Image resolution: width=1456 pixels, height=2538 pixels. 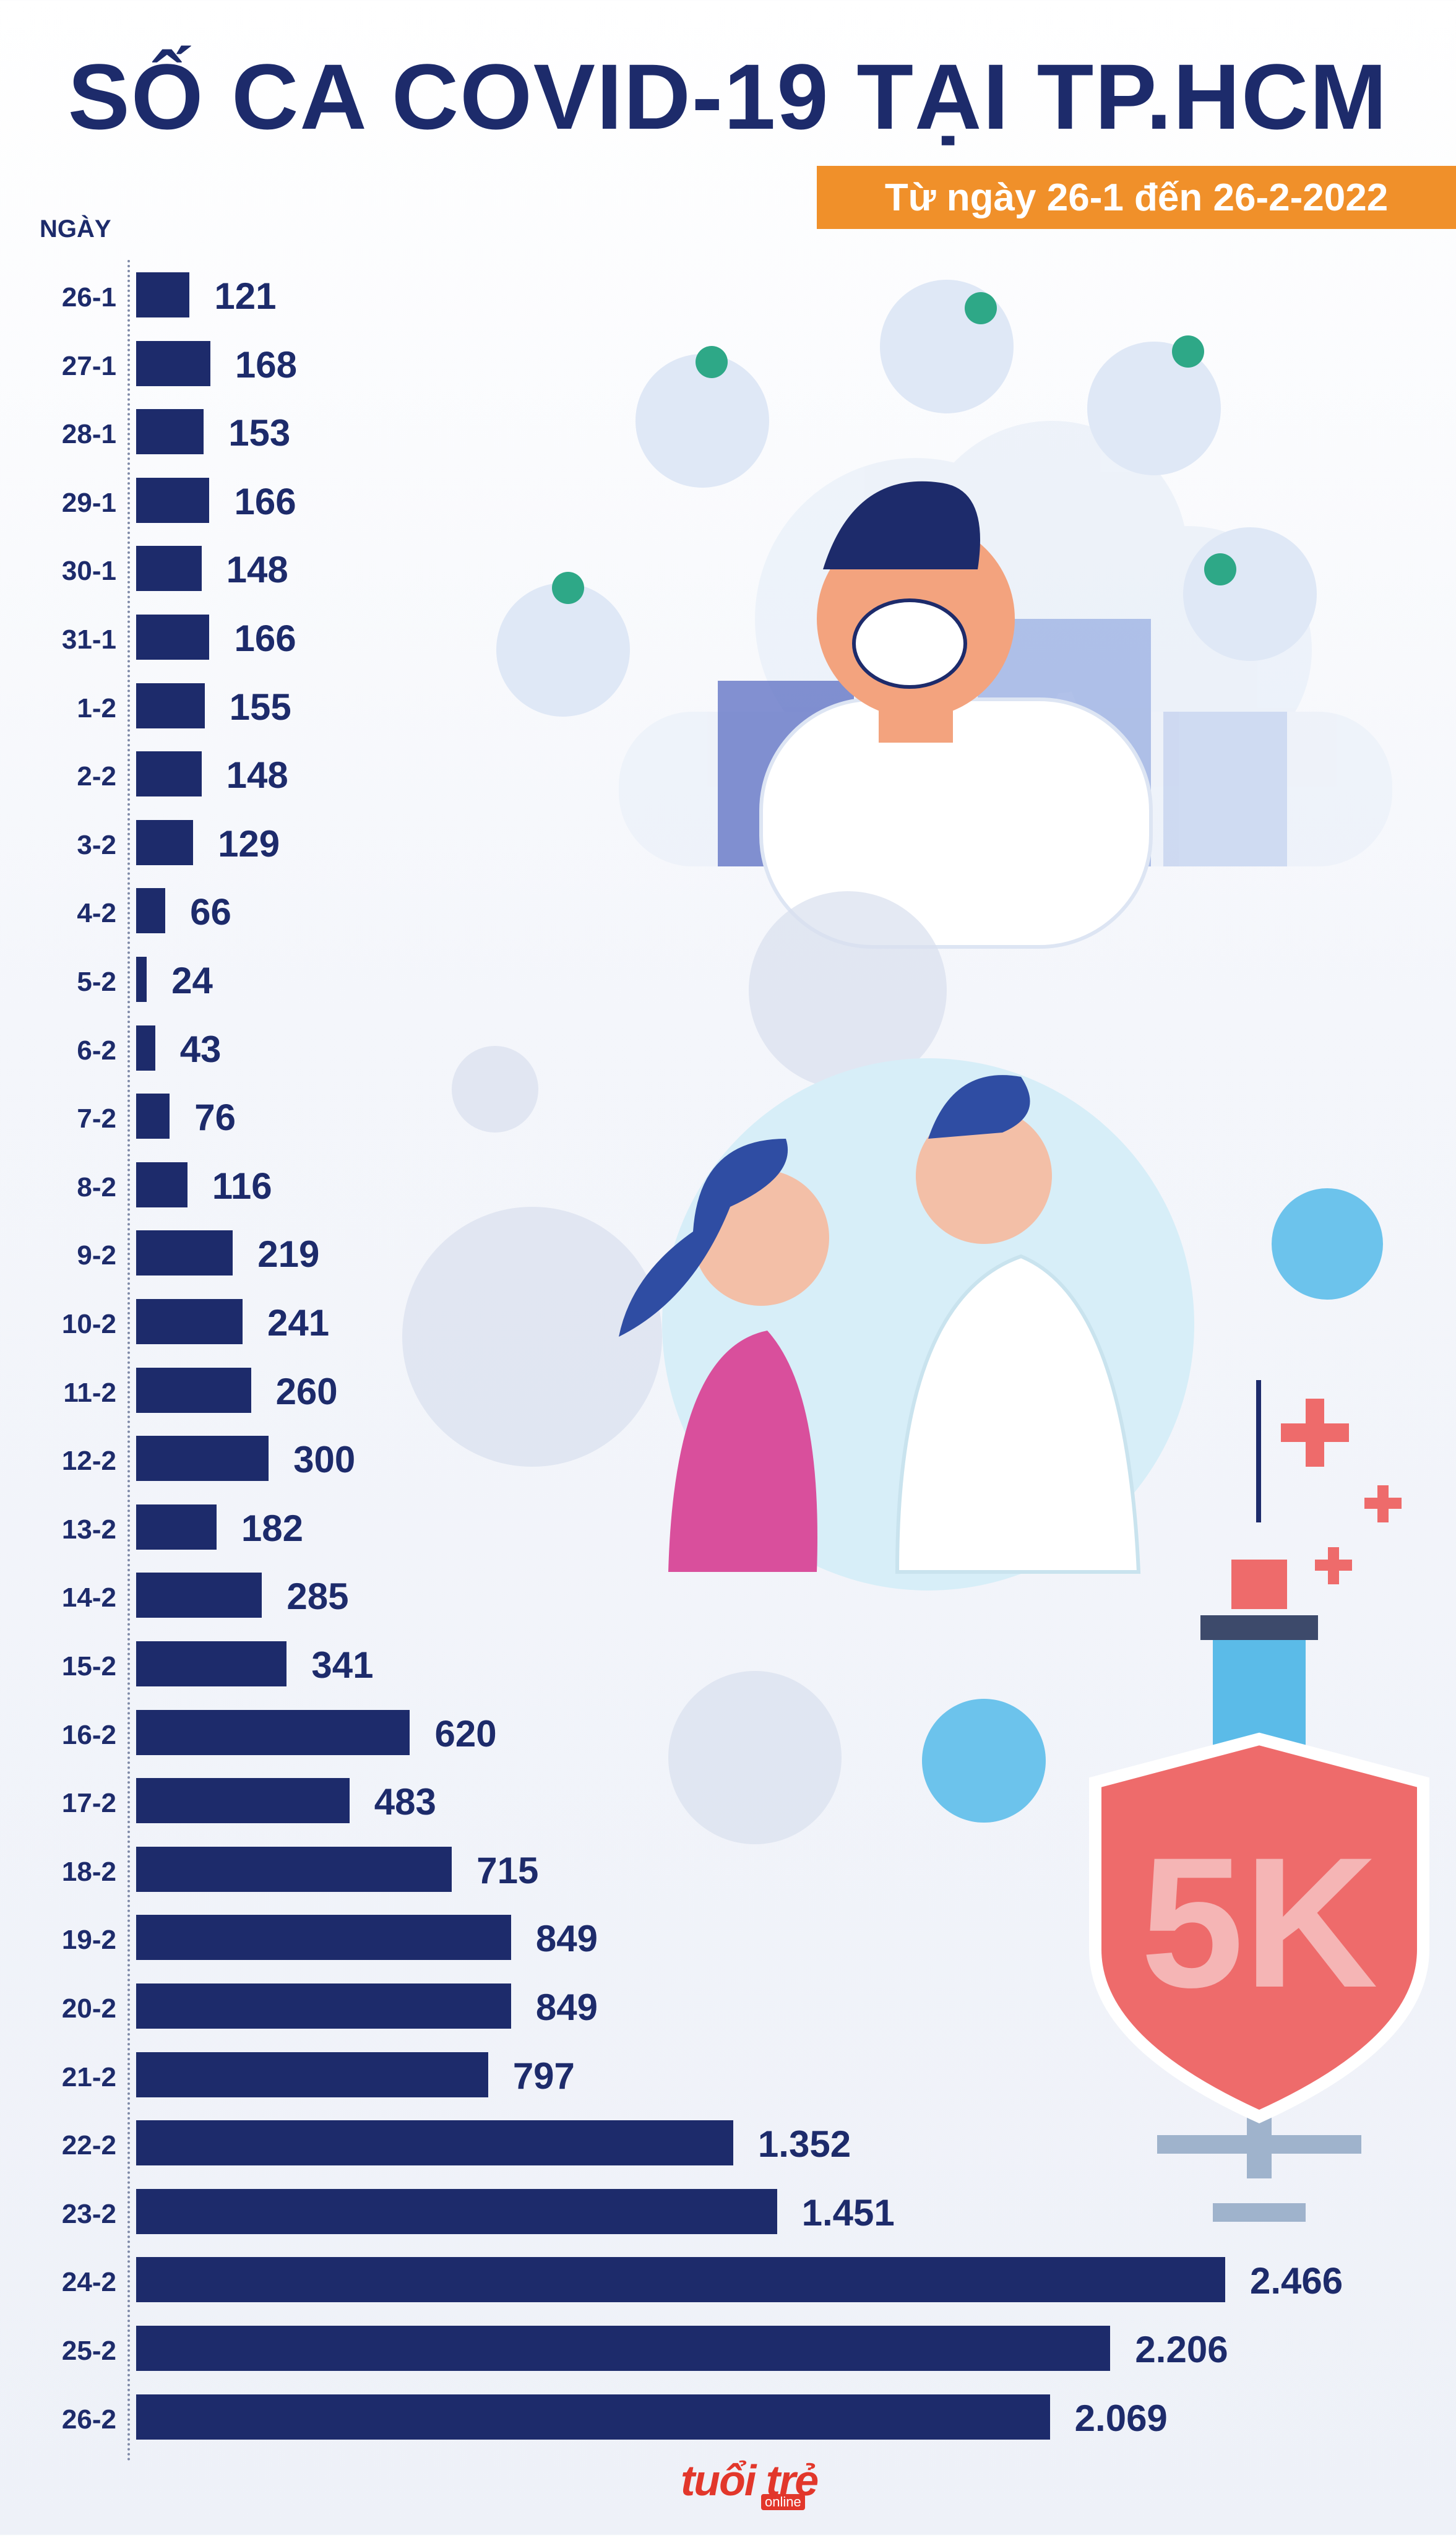 What do you see at coordinates (465, 1733) in the screenshot?
I see `value-label: 620` at bounding box center [465, 1733].